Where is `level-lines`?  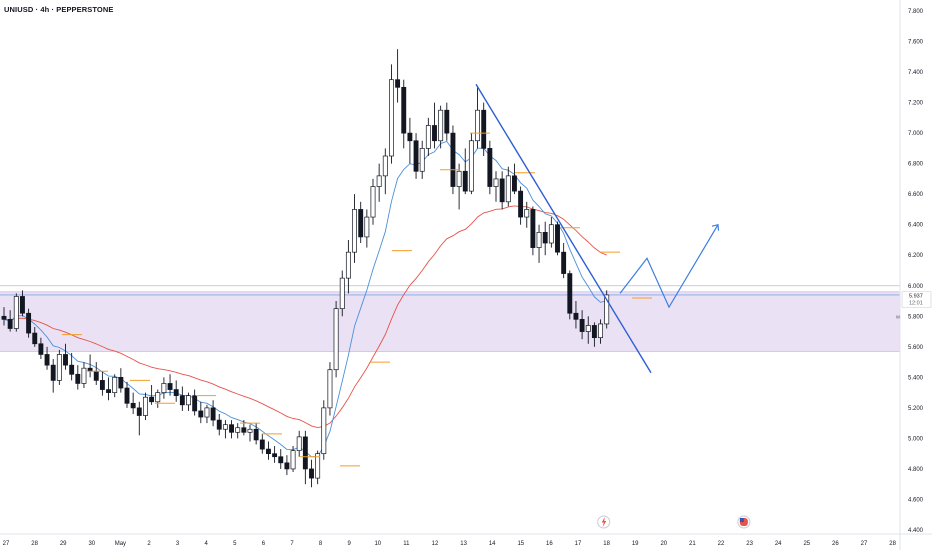 level-lines is located at coordinates (450, 318).